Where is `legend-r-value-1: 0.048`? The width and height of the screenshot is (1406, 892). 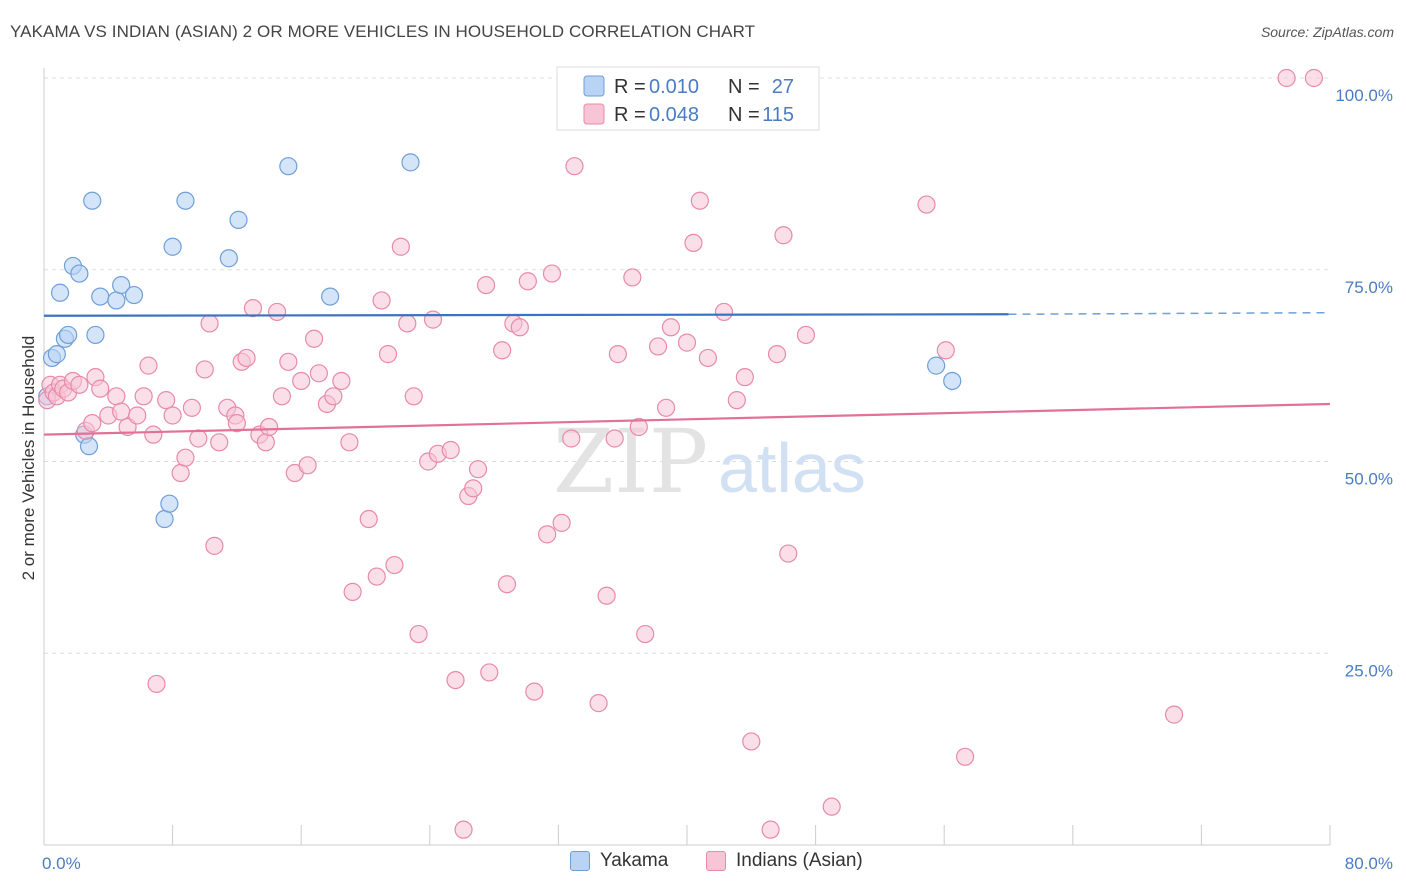 legend-r-value-1: 0.048 is located at coordinates (674, 115).